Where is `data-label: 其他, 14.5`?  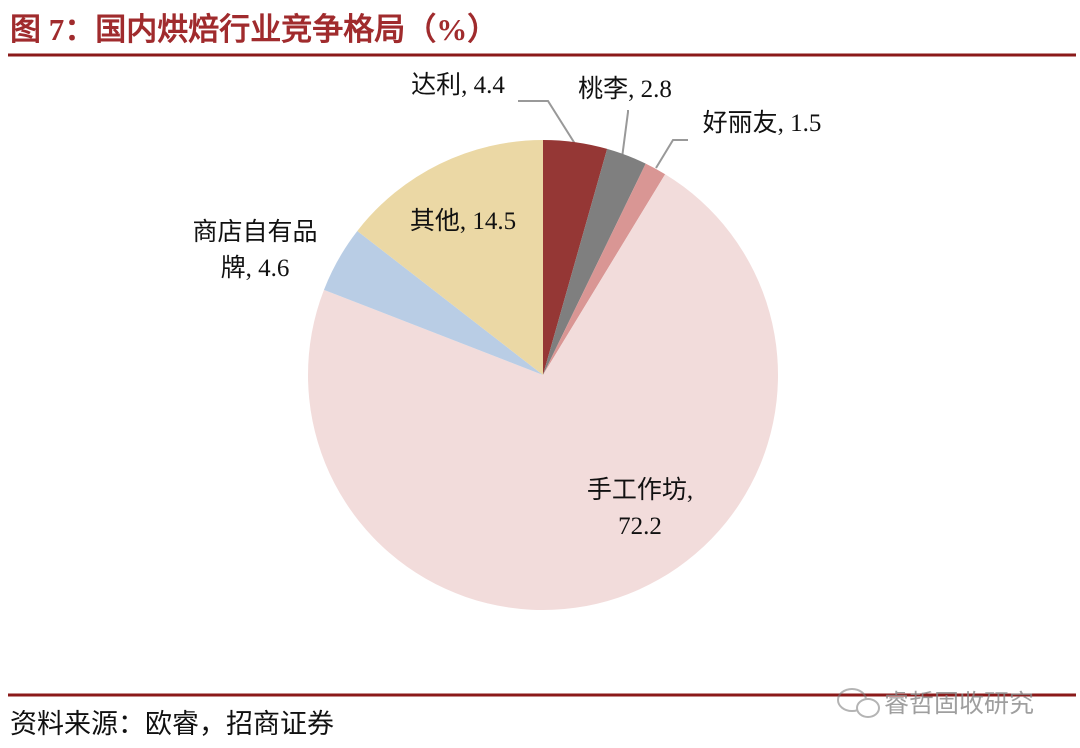 data-label: 其他, 14.5 is located at coordinates (463, 221).